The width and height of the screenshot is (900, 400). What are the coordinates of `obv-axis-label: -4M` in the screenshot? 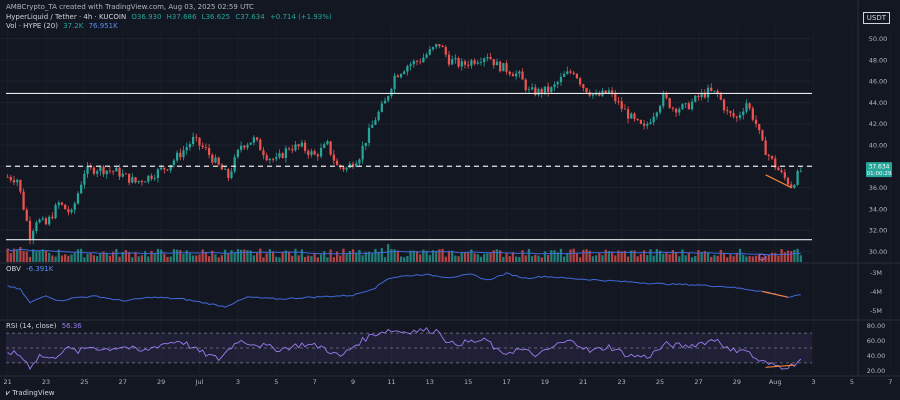 It's located at (876, 292).